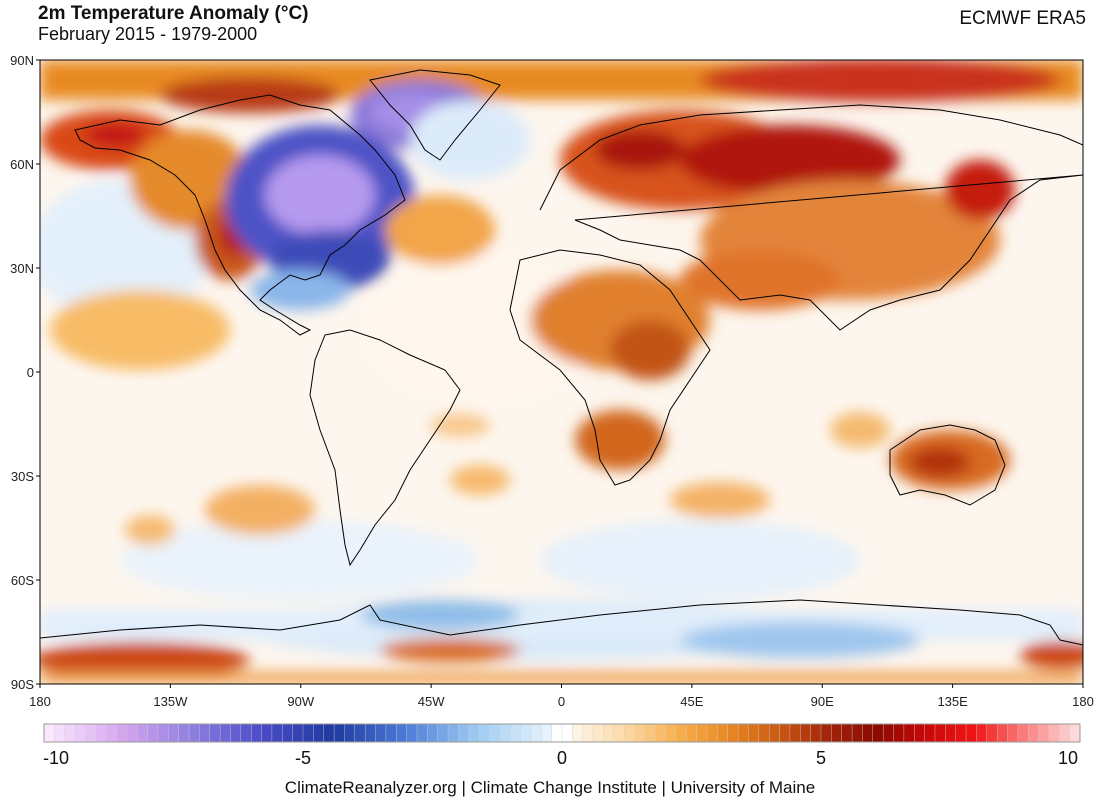 The image size is (1100, 806). I want to click on lat-label: 30N, so click(22, 268).